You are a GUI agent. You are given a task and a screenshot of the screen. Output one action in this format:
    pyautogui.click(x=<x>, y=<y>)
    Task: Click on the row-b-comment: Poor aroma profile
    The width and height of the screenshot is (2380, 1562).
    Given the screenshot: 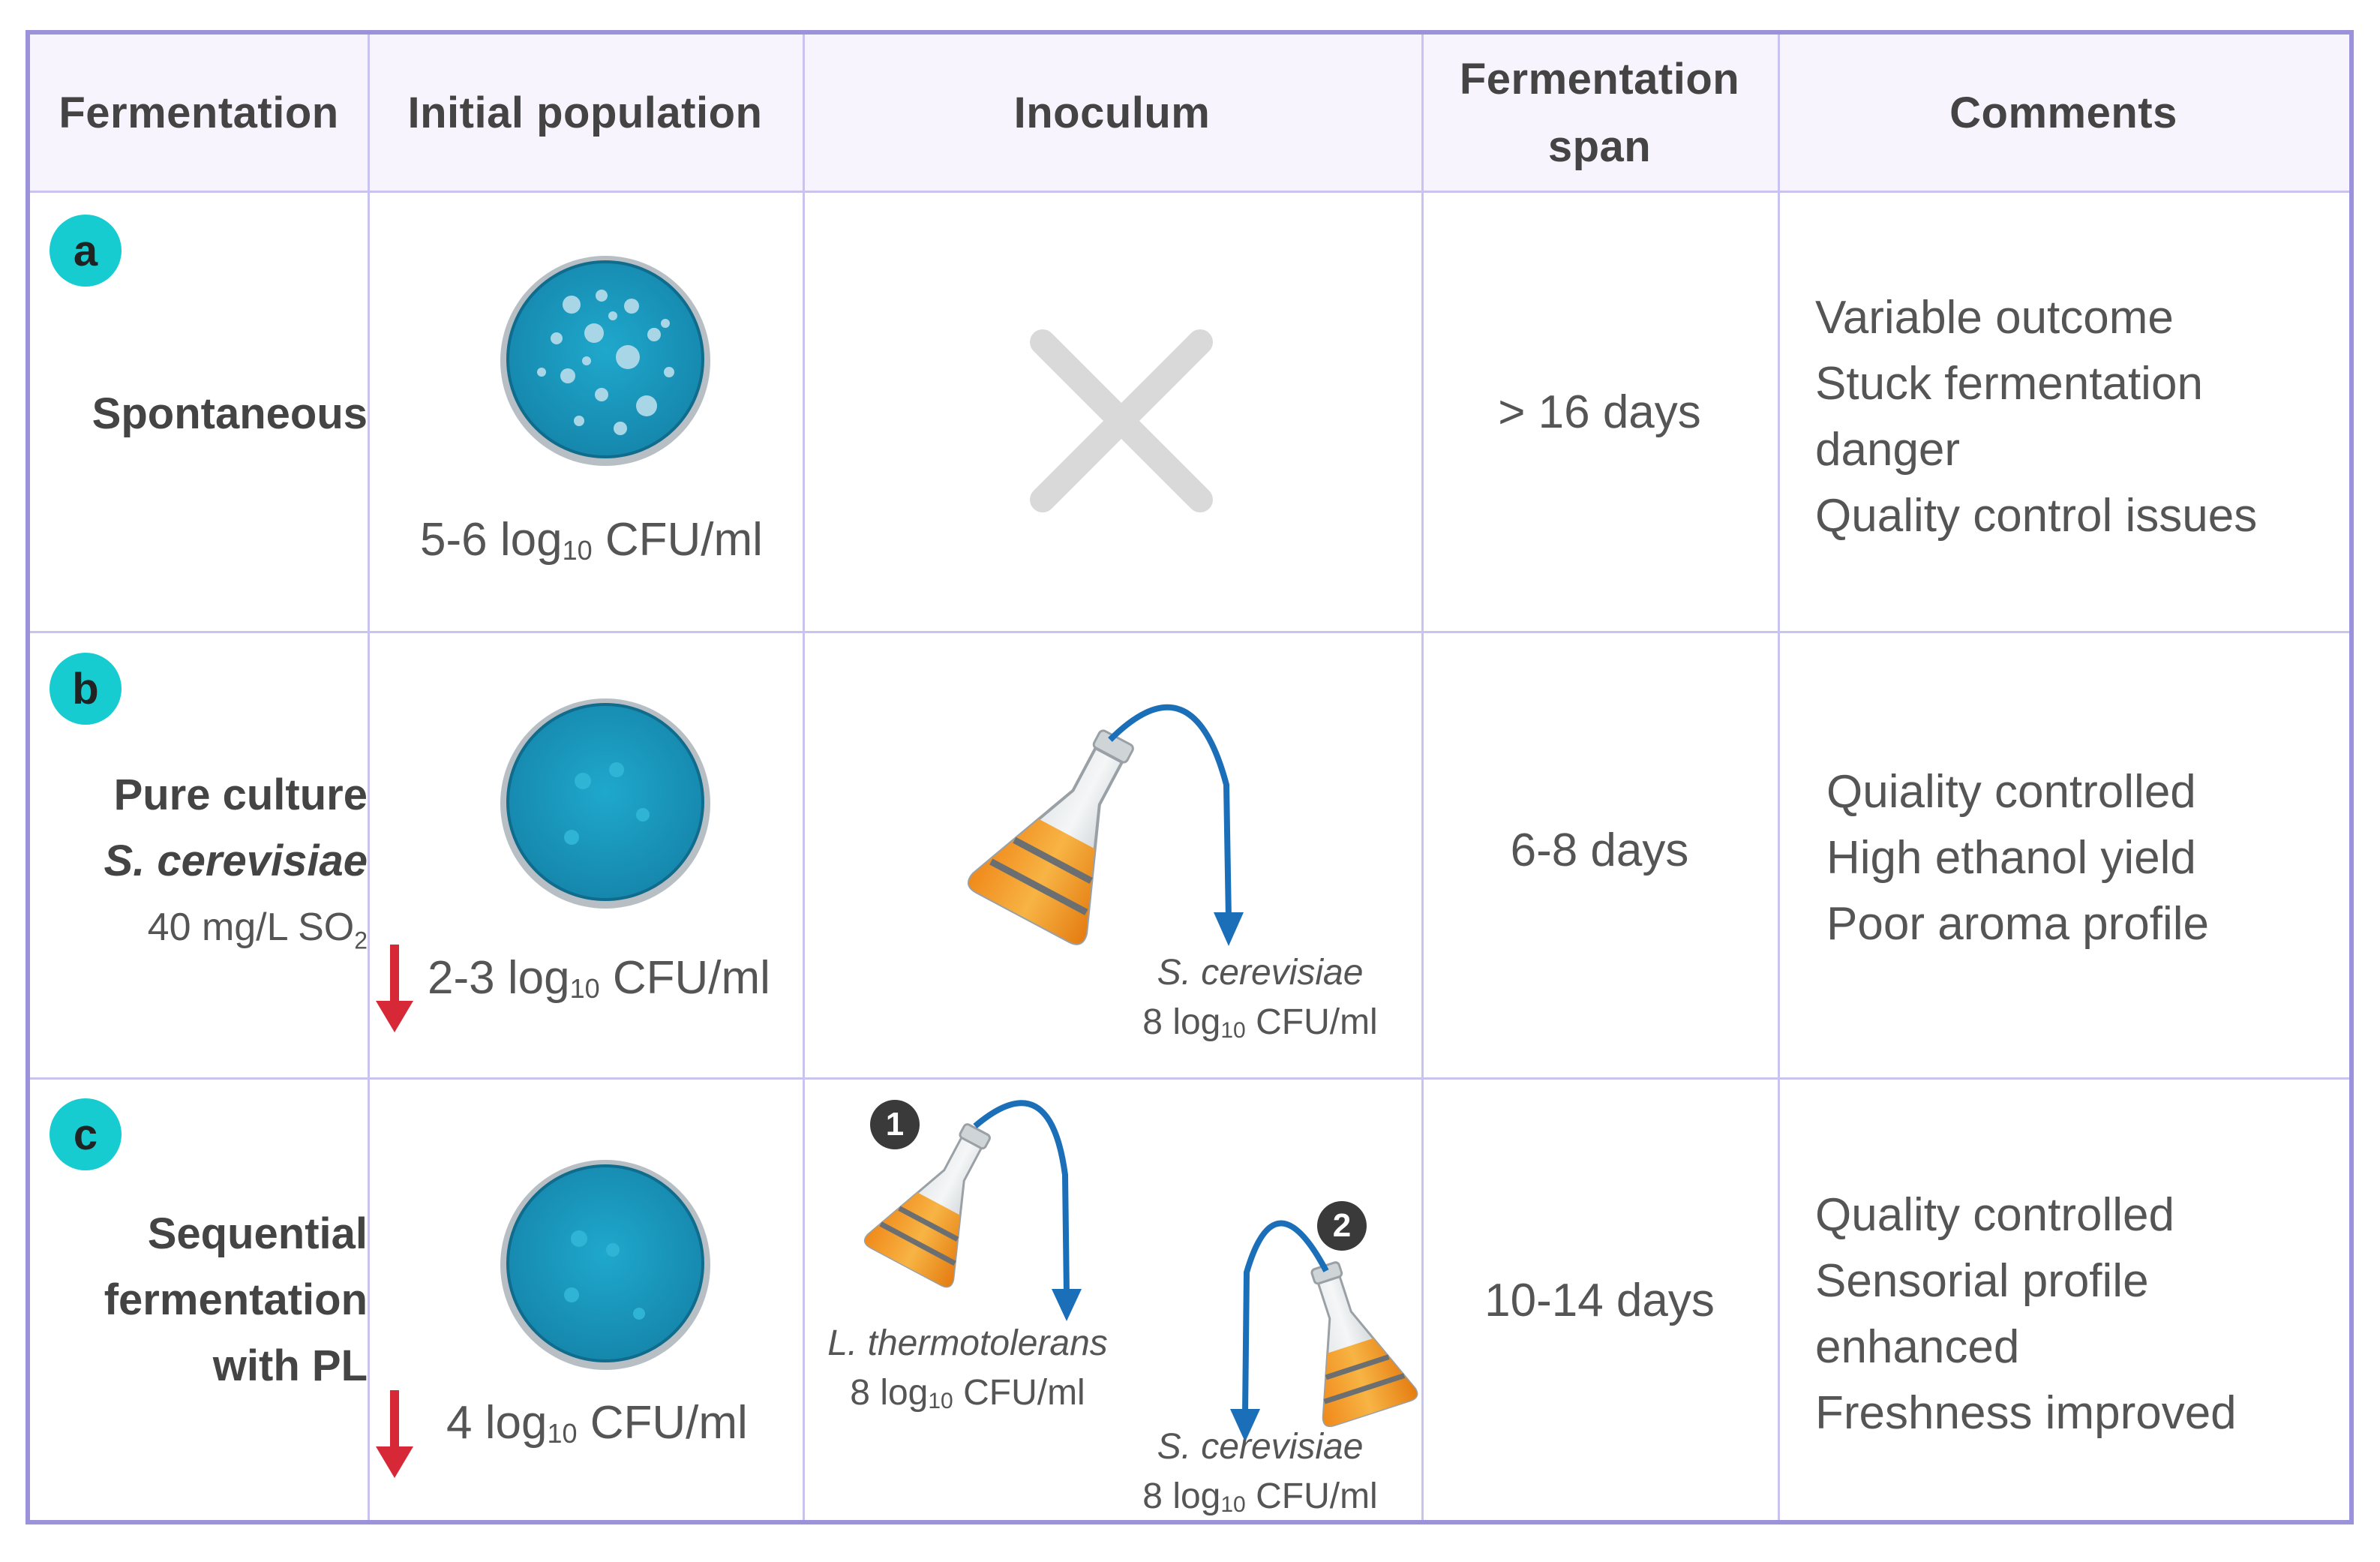 What is the action you would take?
    pyautogui.click(x=2018, y=924)
    